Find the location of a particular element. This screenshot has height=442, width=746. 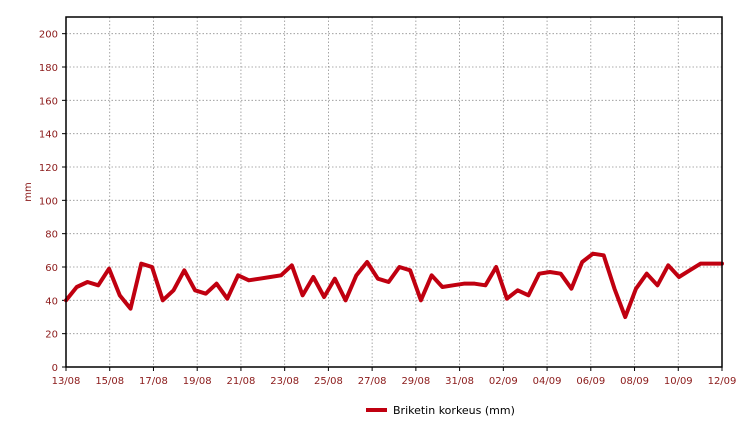

x-tick-label: 27/08 is located at coordinates (372, 381).